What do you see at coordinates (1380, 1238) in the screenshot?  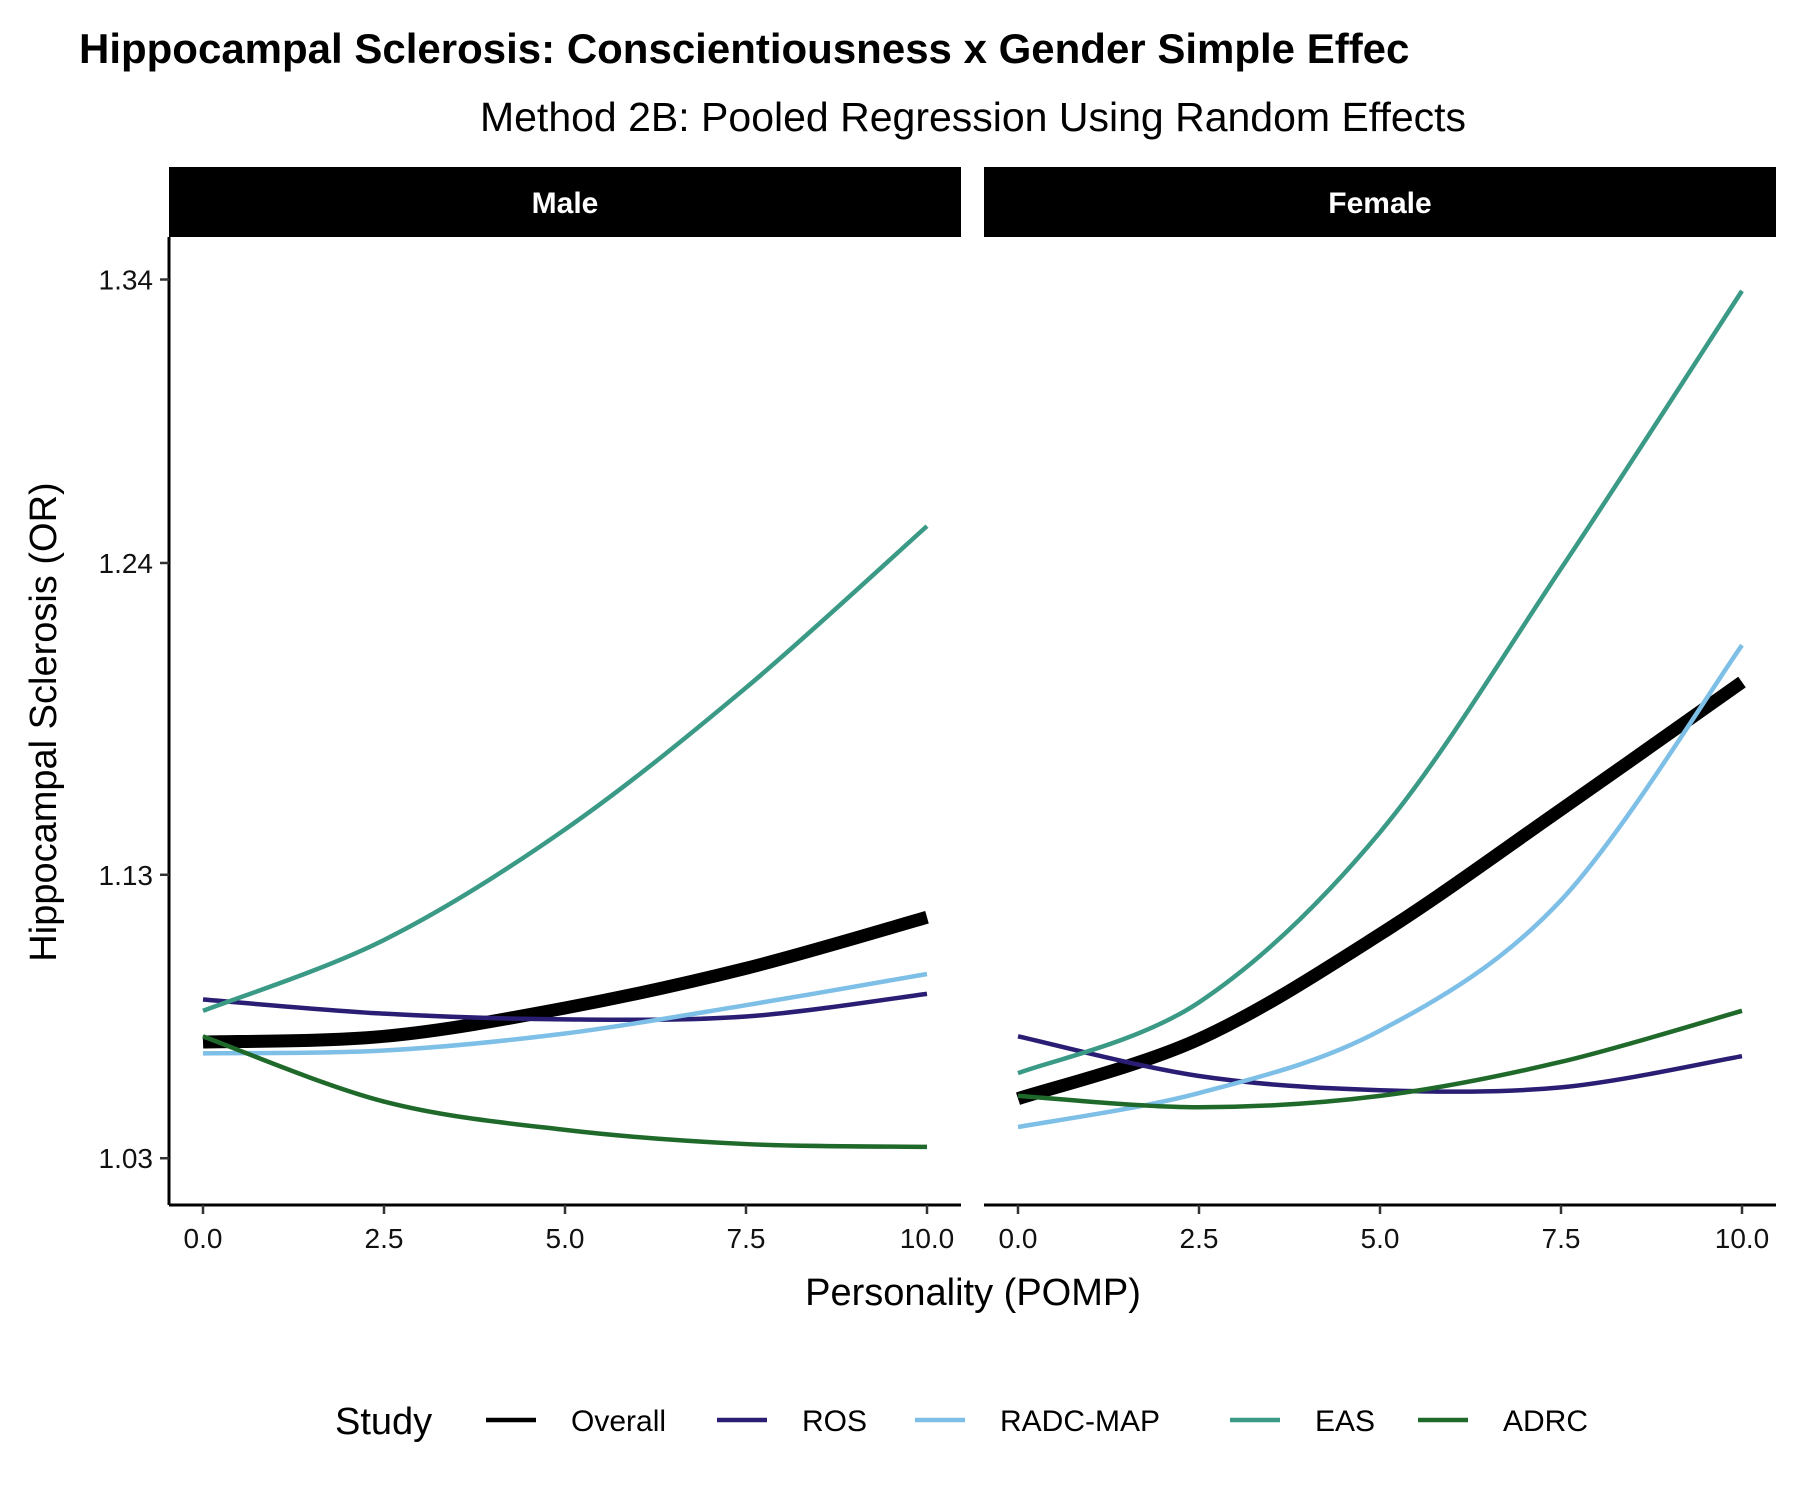 I see `x-tick-label-female: 5.0` at bounding box center [1380, 1238].